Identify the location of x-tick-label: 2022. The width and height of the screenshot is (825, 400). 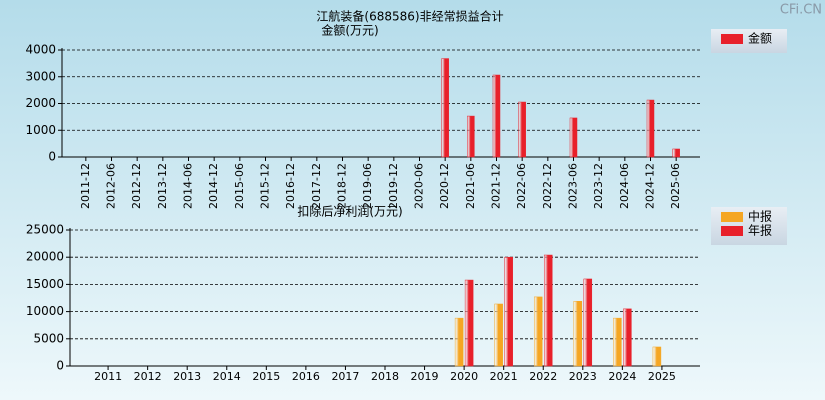
(543, 376).